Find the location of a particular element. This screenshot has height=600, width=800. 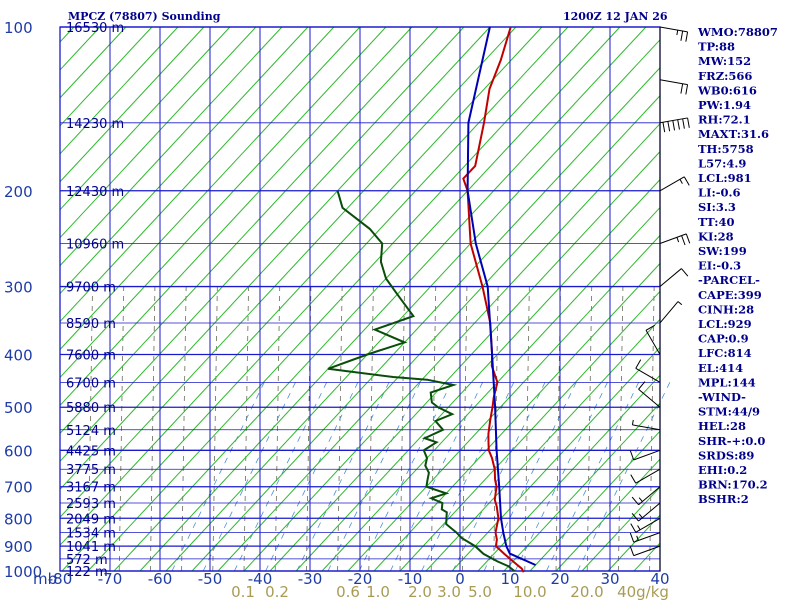

mixing-ratio-label: 2.0 is located at coordinates (420, 591).